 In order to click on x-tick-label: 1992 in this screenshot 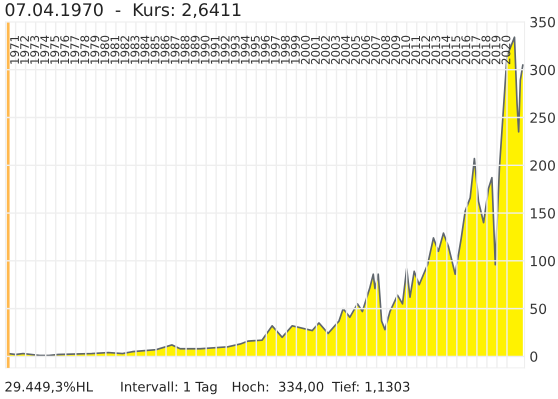, I will do `click(225, 50)`.